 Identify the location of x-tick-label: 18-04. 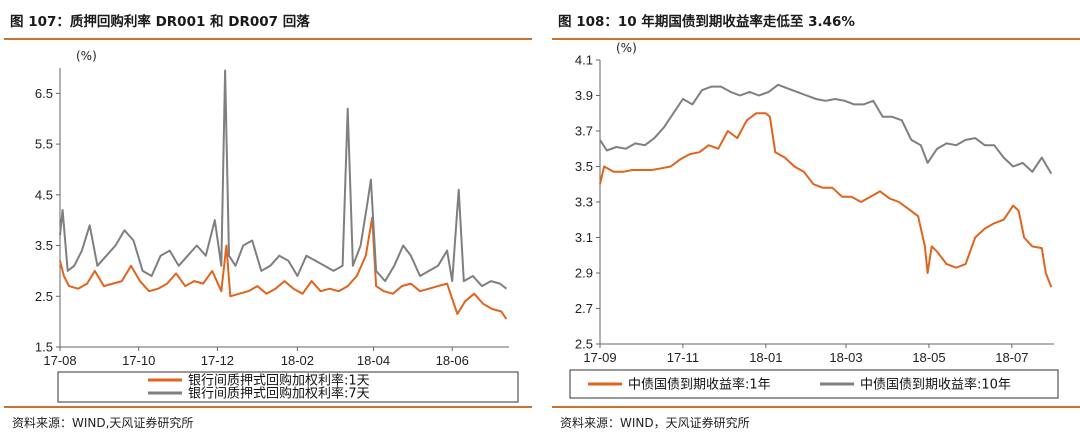
(373, 360).